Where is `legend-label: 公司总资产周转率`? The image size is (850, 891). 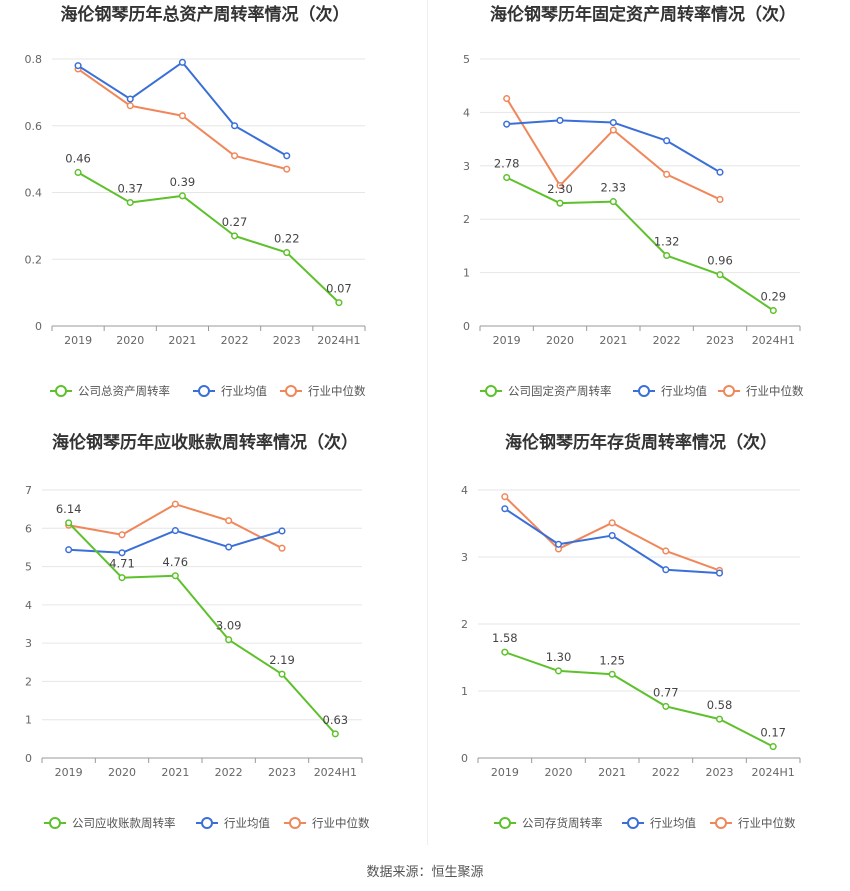
legend-label: 公司总资产周转率 is located at coordinates (124, 391).